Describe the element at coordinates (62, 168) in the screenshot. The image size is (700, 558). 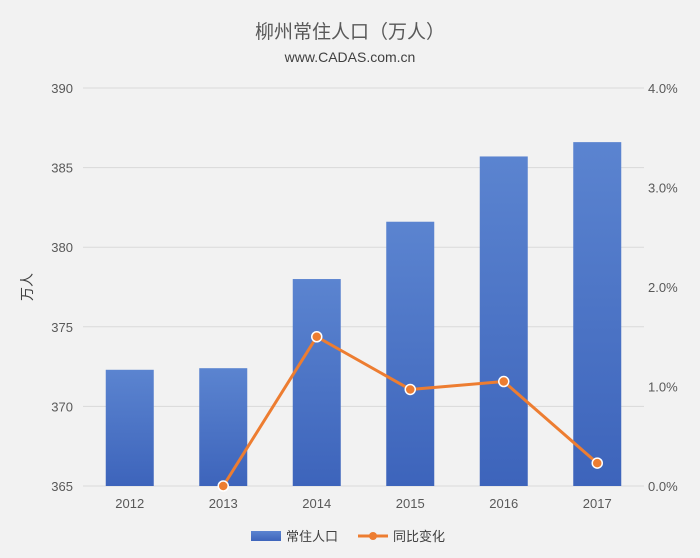
I see `y-tick-label: 385` at that location.